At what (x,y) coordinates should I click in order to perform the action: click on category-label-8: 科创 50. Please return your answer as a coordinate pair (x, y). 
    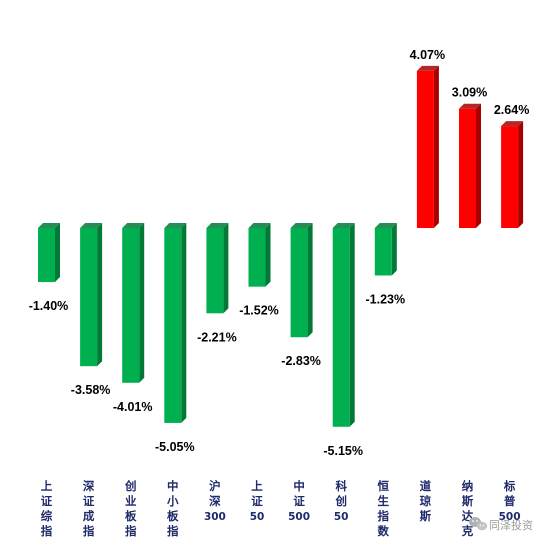
    Looking at the image, I should click on (341, 501).